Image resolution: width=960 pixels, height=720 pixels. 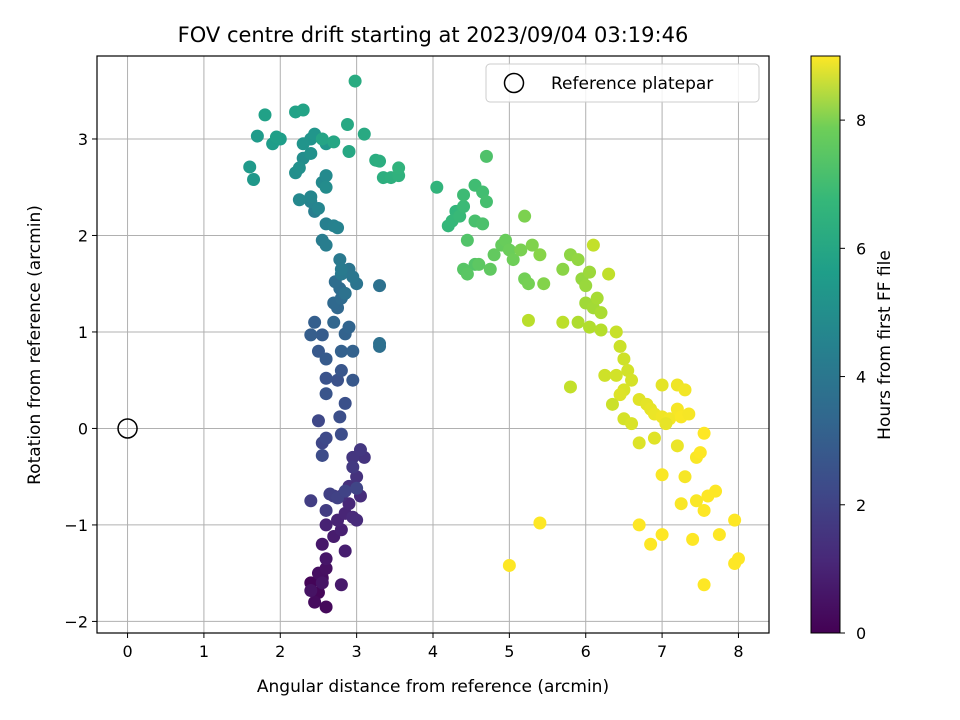 I want to click on x-axis-ticks: 0 1 2 3 4 5 6 7 8, so click(x=433, y=647).